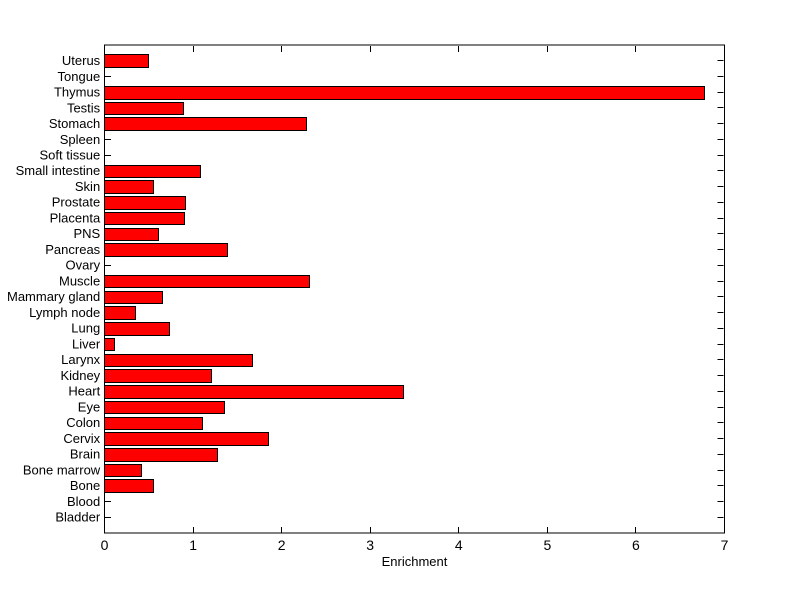 This screenshot has height=604, width=800. Describe the element at coordinates (86, 233) in the screenshot. I see `svg-text: PNS` at that location.